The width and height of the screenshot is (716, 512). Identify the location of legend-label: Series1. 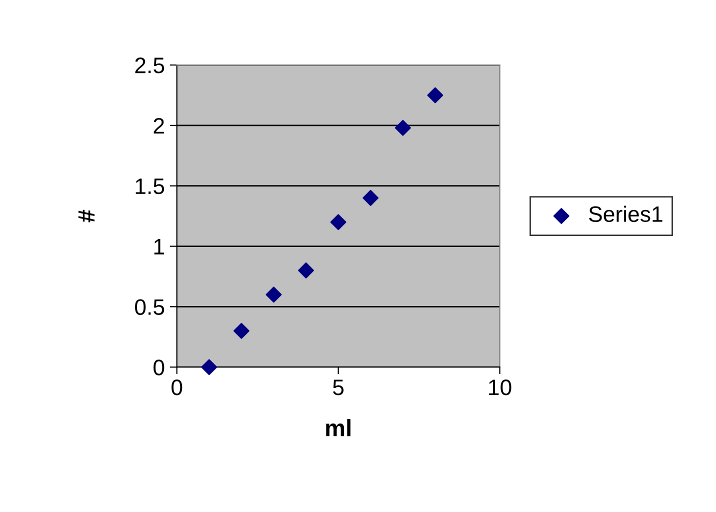
(625, 214).